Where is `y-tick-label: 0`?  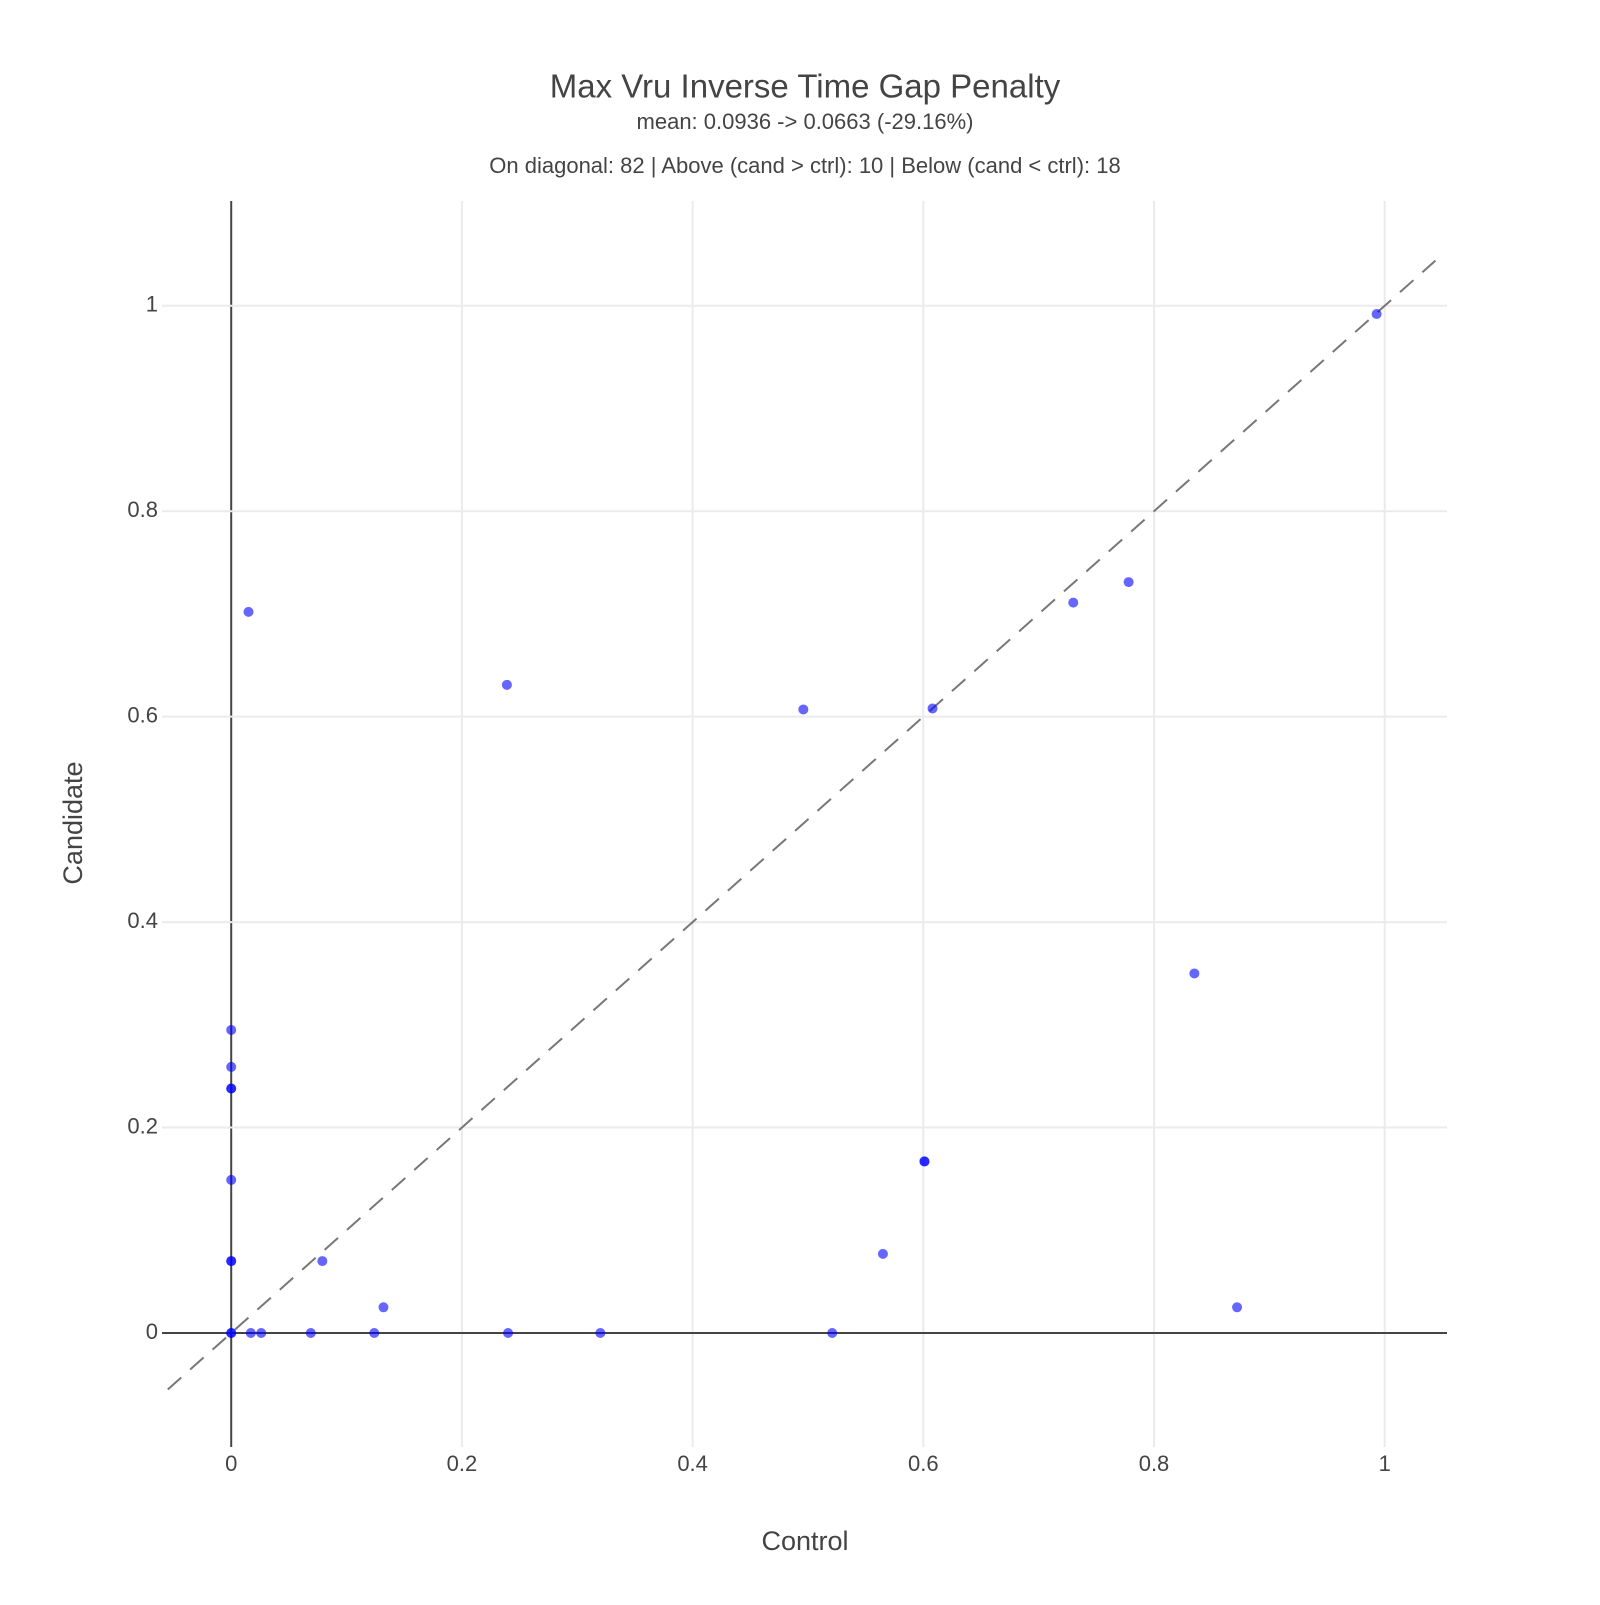
y-tick-label: 0 is located at coordinates (152, 1331).